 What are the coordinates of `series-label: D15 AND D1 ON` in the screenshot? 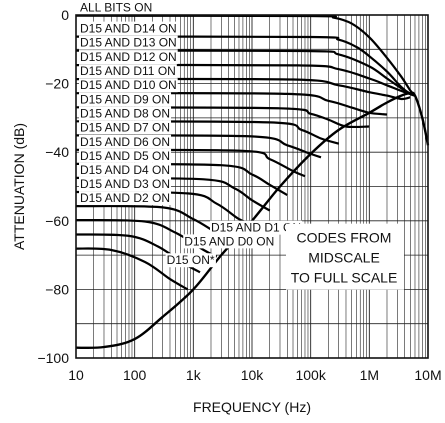 It's located at (256, 228).